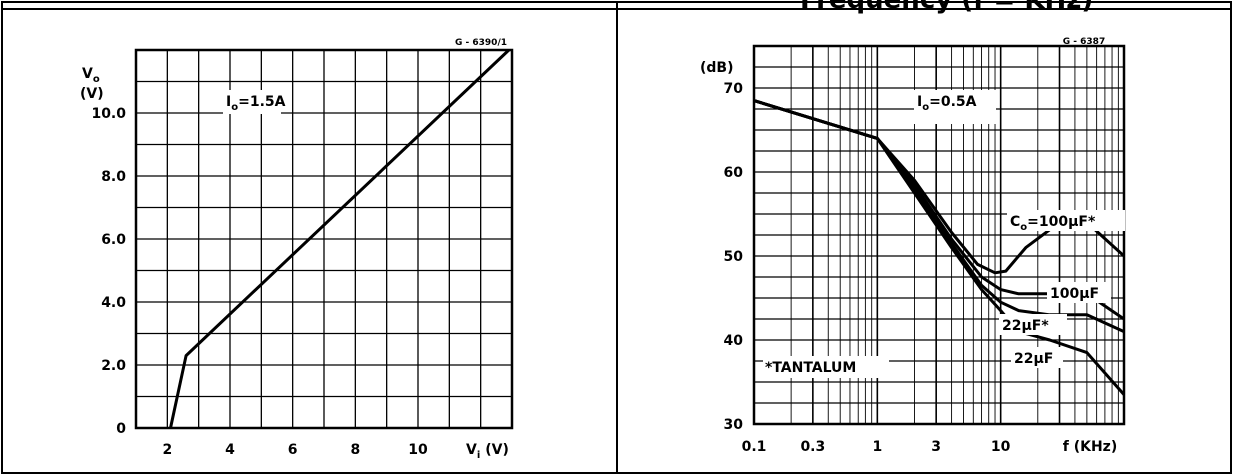 Image resolution: width=1233 pixels, height=475 pixels. Describe the element at coordinates (812, 447) in the screenshot. I see `x-tick-label: 0.3` at that location.